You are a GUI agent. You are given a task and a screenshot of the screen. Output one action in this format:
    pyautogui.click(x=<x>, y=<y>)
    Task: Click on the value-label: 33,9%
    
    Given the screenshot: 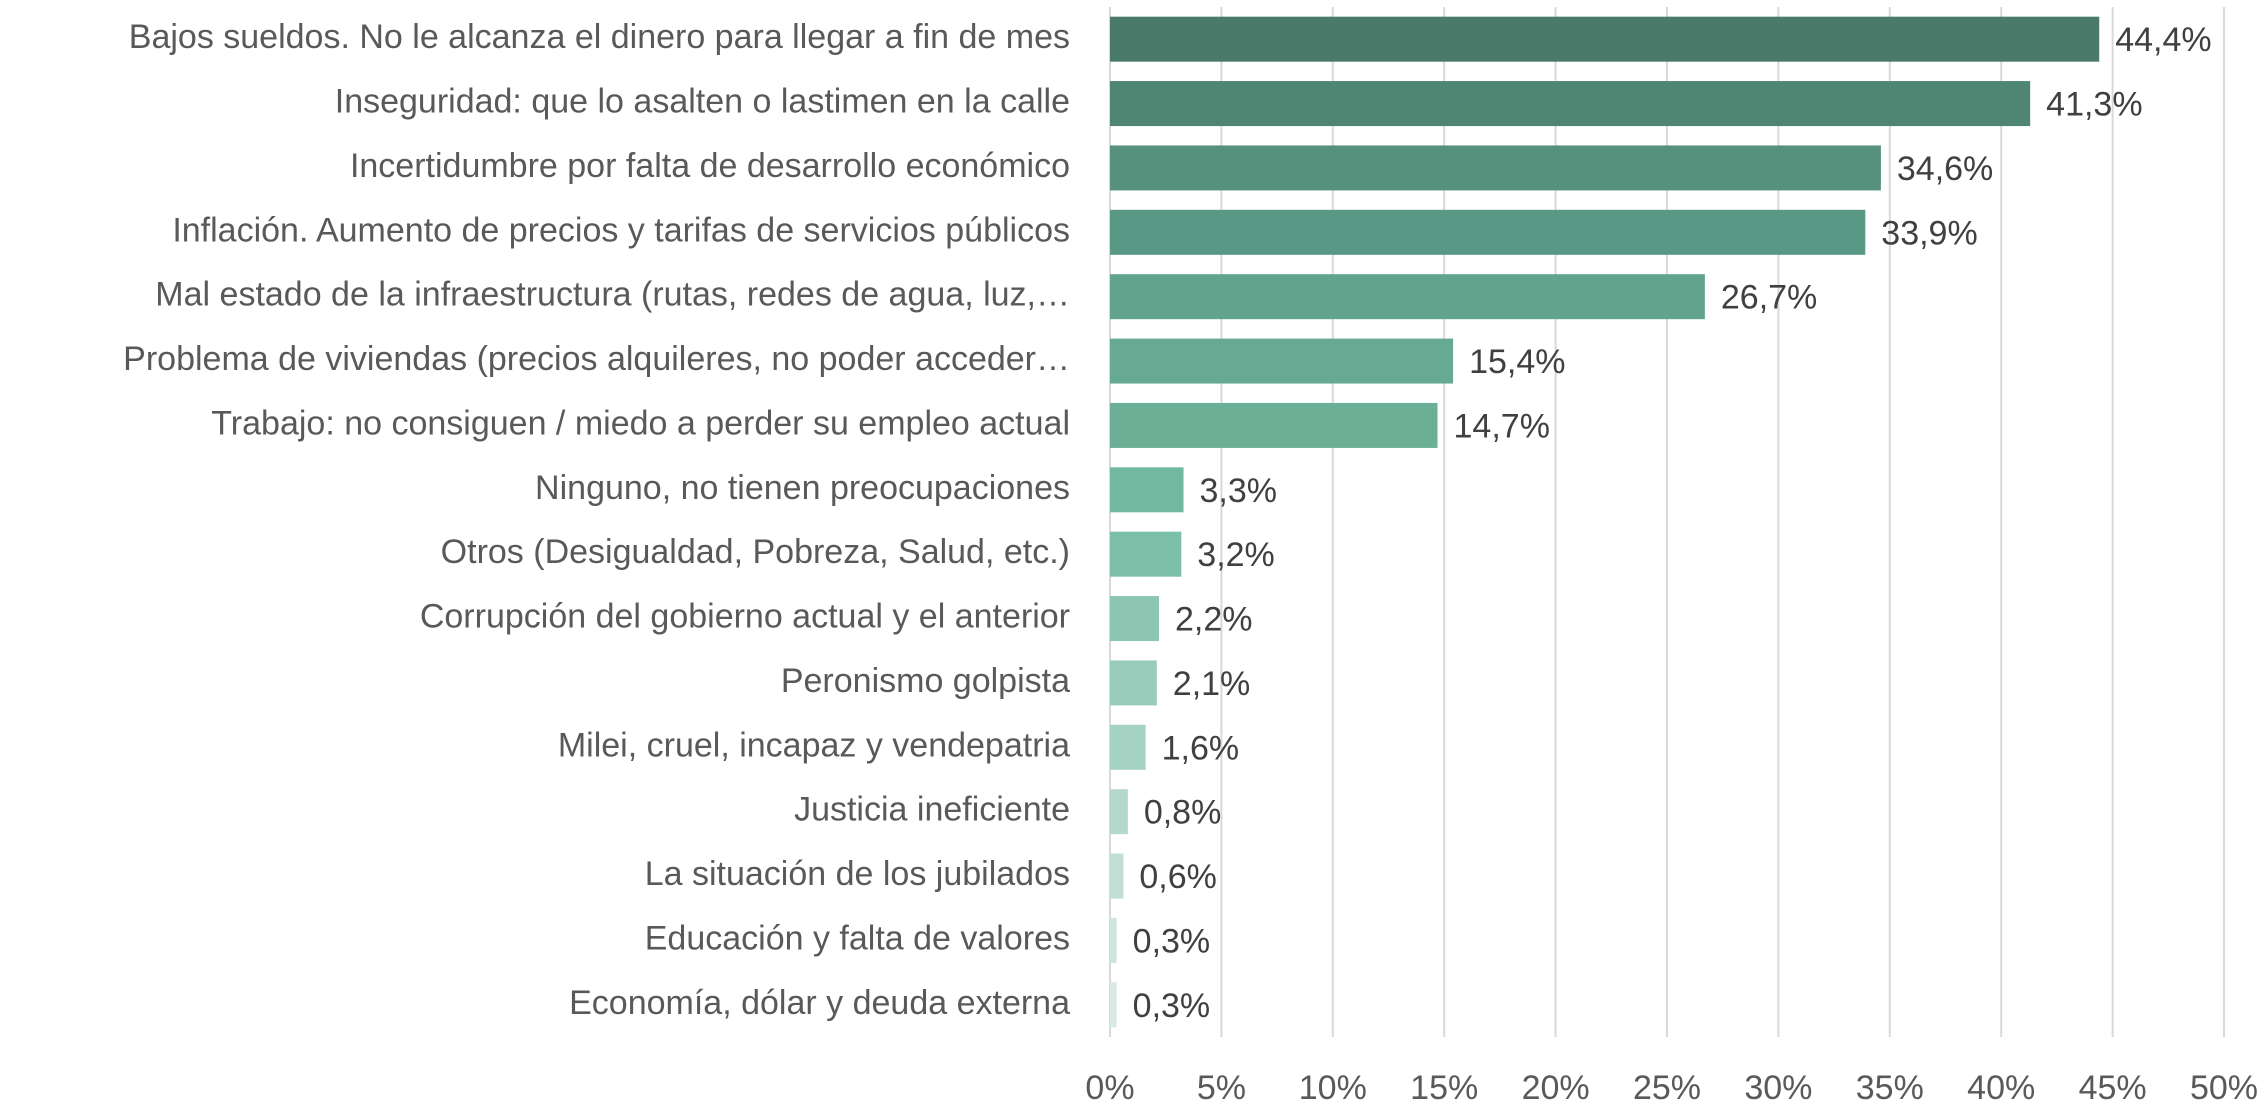 What is the action you would take?
    pyautogui.click(x=1929, y=233)
    